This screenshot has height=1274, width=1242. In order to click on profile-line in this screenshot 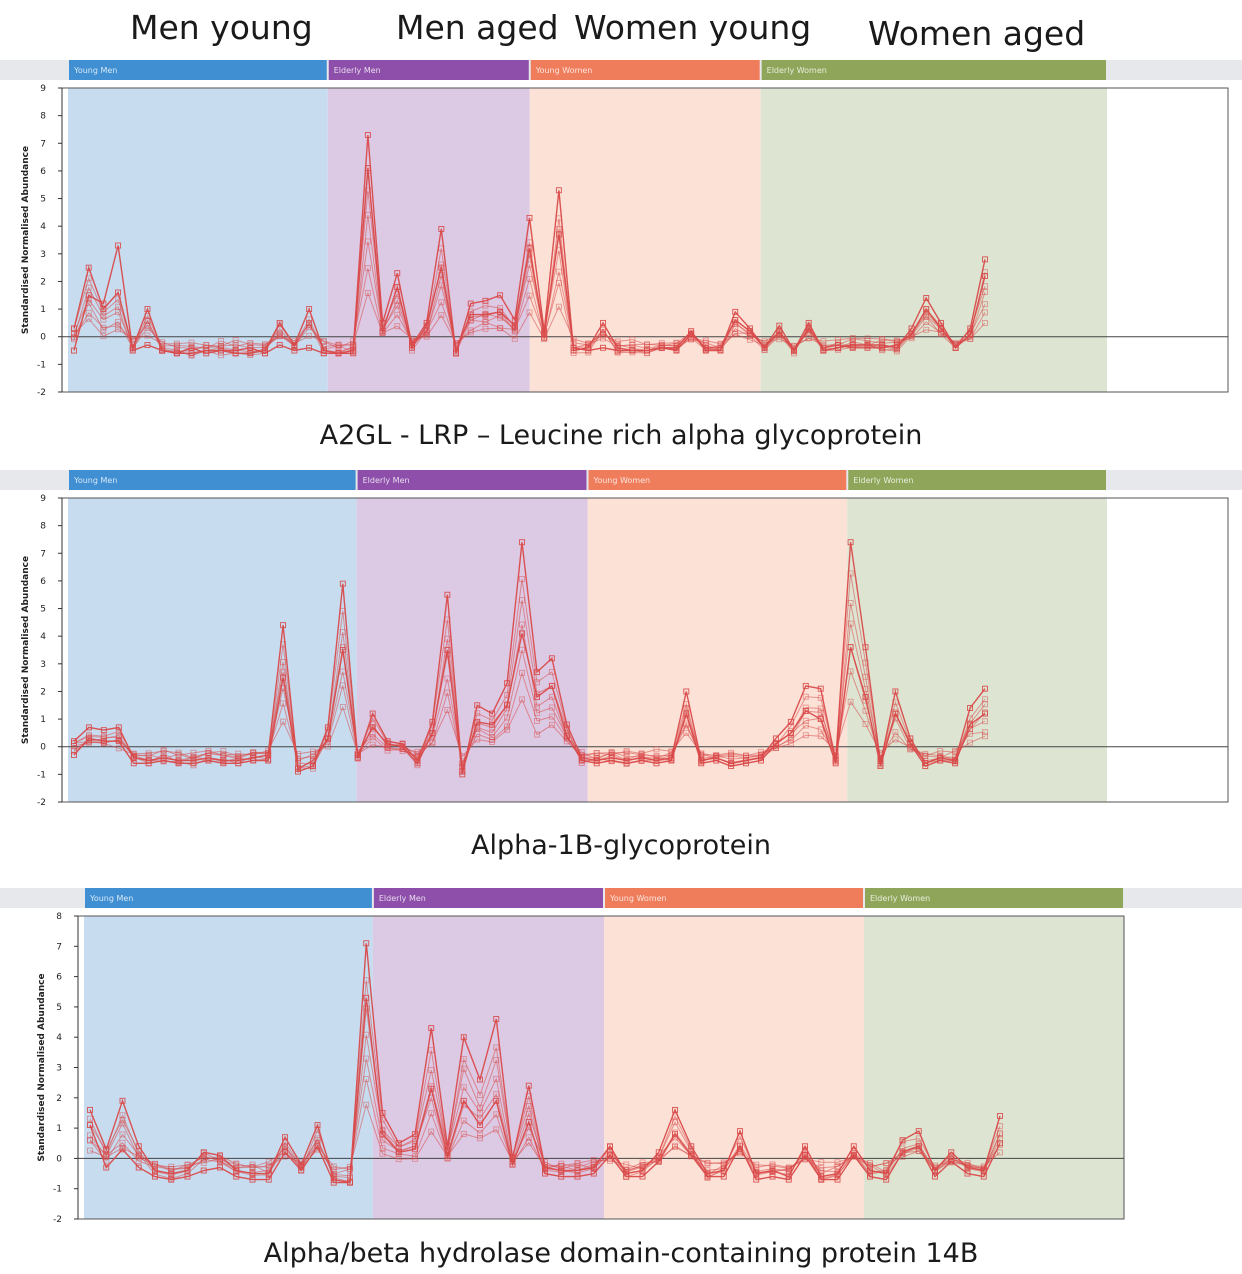, I will do `click(529, 284)`.